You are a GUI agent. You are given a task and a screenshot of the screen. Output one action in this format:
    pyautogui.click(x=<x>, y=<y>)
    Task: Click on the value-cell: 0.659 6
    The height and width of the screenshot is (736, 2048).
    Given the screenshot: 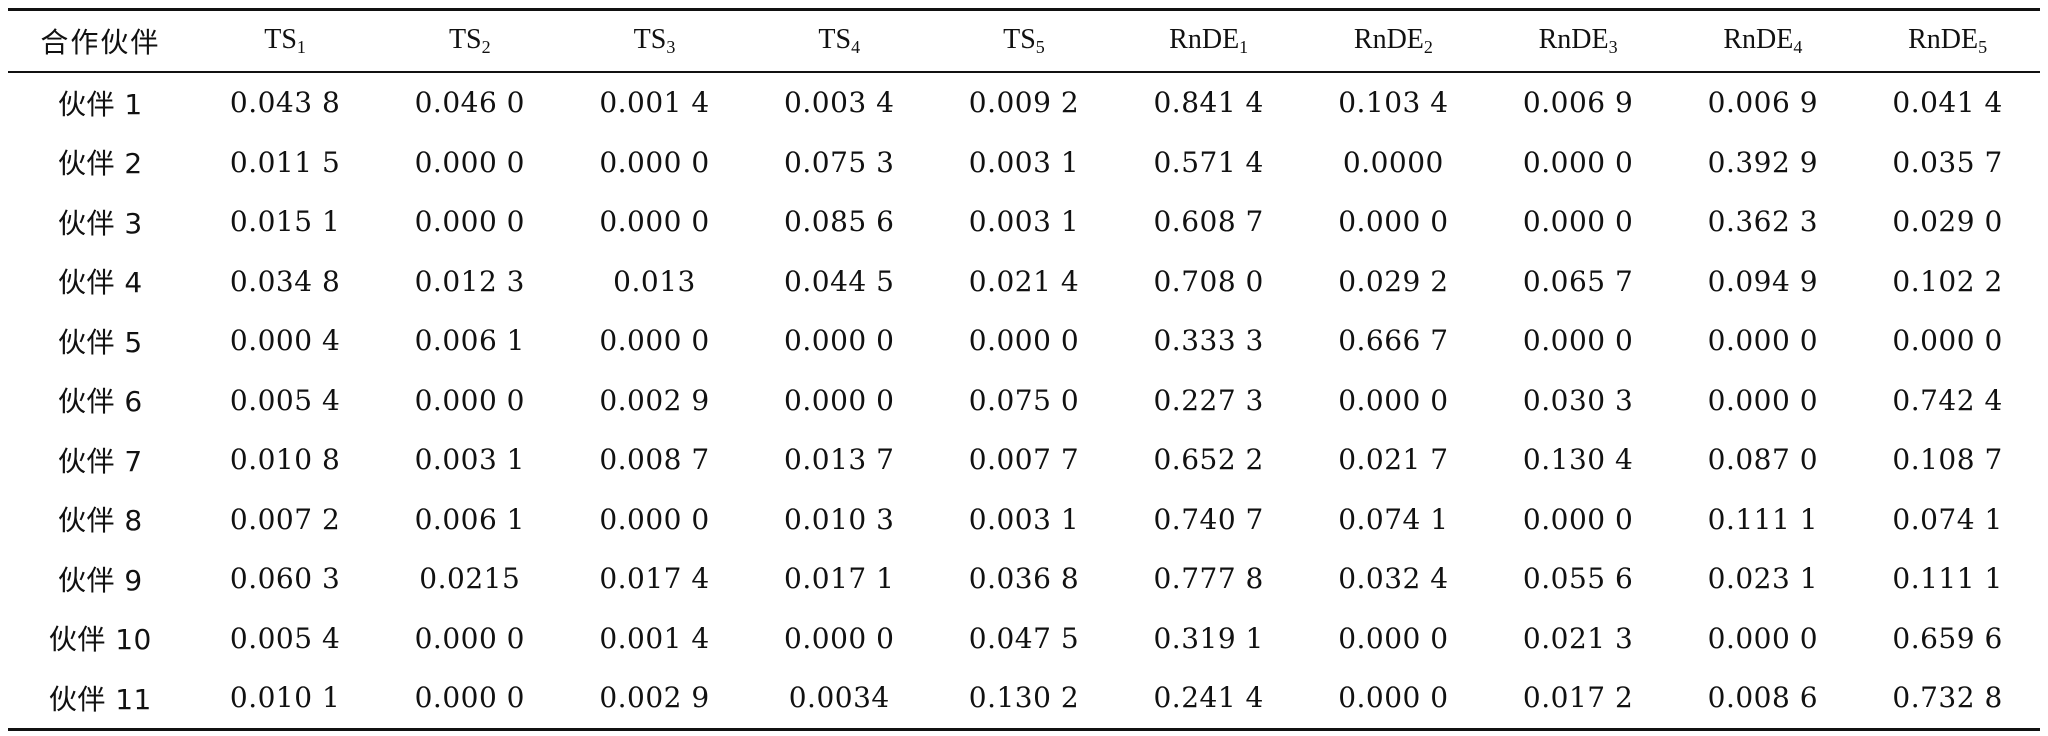 What is the action you would take?
    pyautogui.click(x=1947, y=638)
    